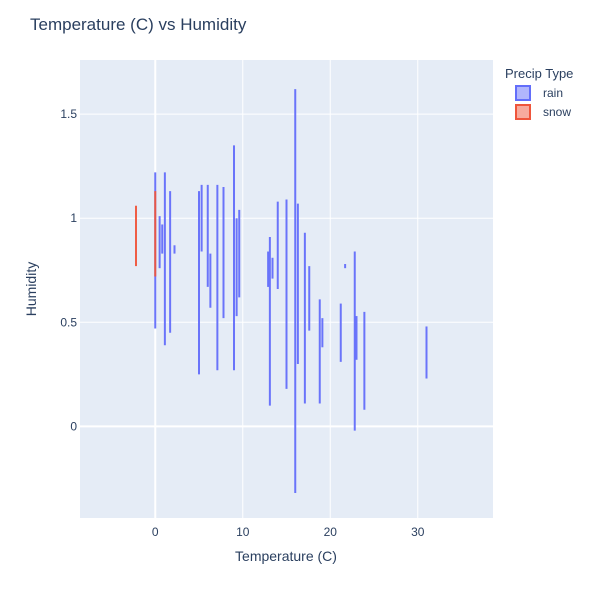 Image resolution: width=600 pixels, height=600 pixels. I want to click on x-tick-label: 0, so click(155, 532).